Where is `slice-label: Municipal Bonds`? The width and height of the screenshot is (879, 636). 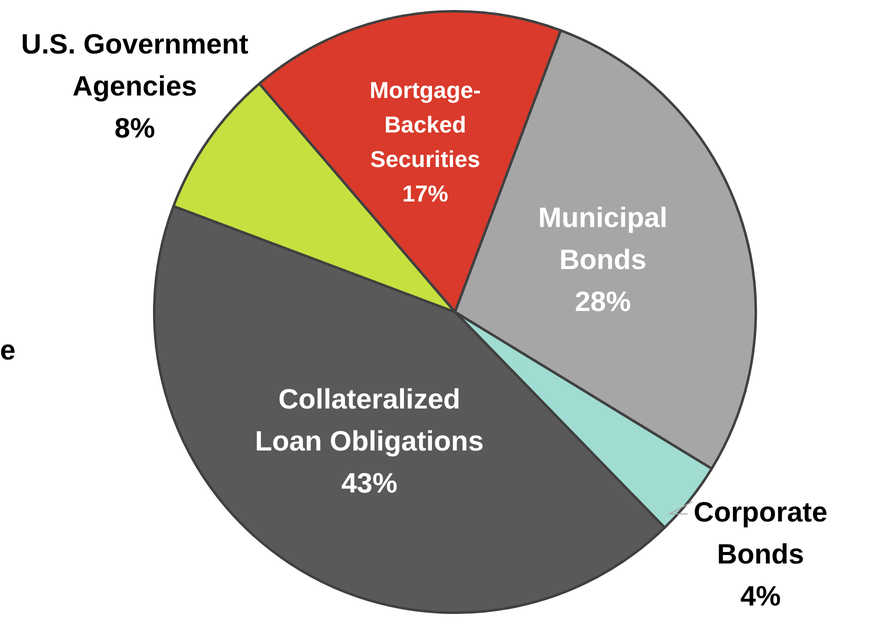
slice-label: Municipal Bonds is located at coordinates (603, 238).